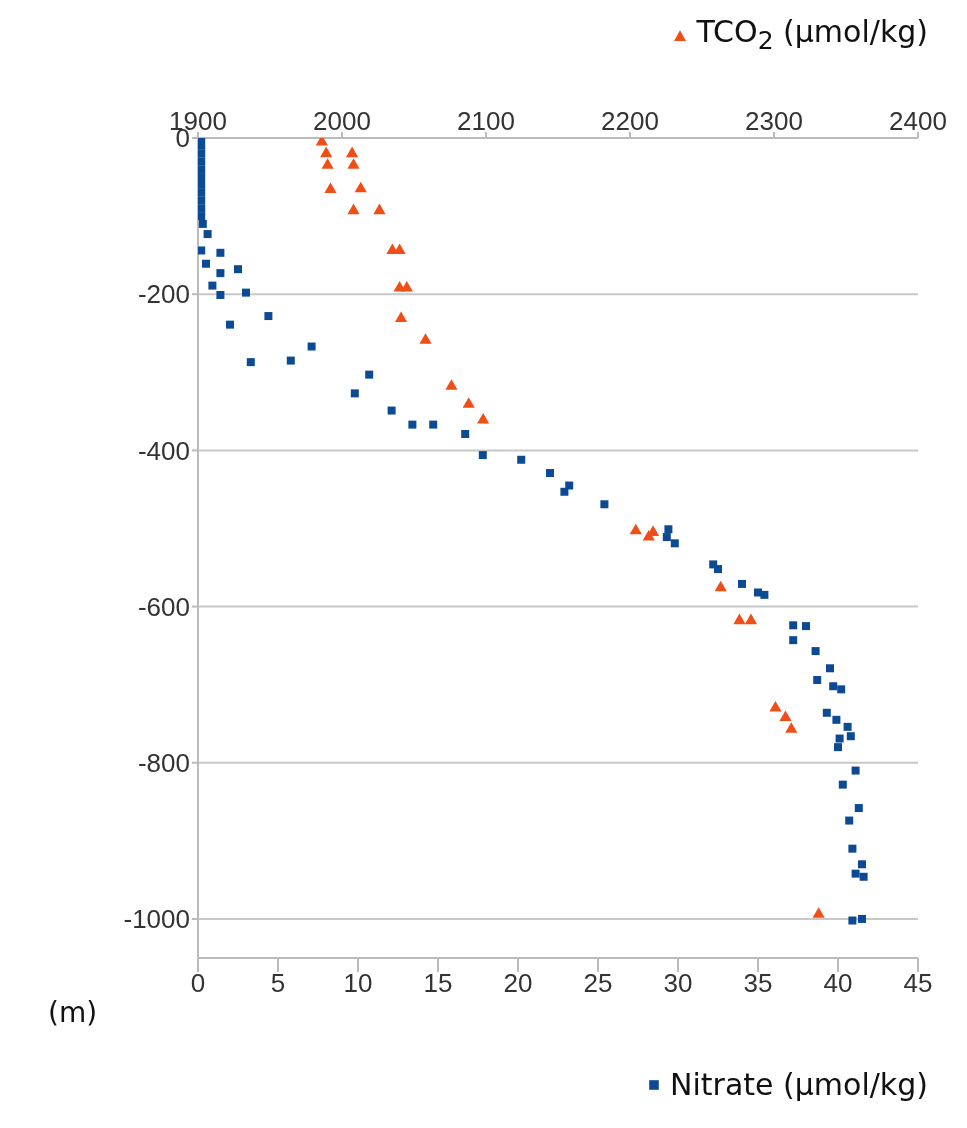 Image resolution: width=967 pixels, height=1128 pixels. Describe the element at coordinates (774, 121) in the screenshot. I see `x2-tick-label: 2300` at that location.